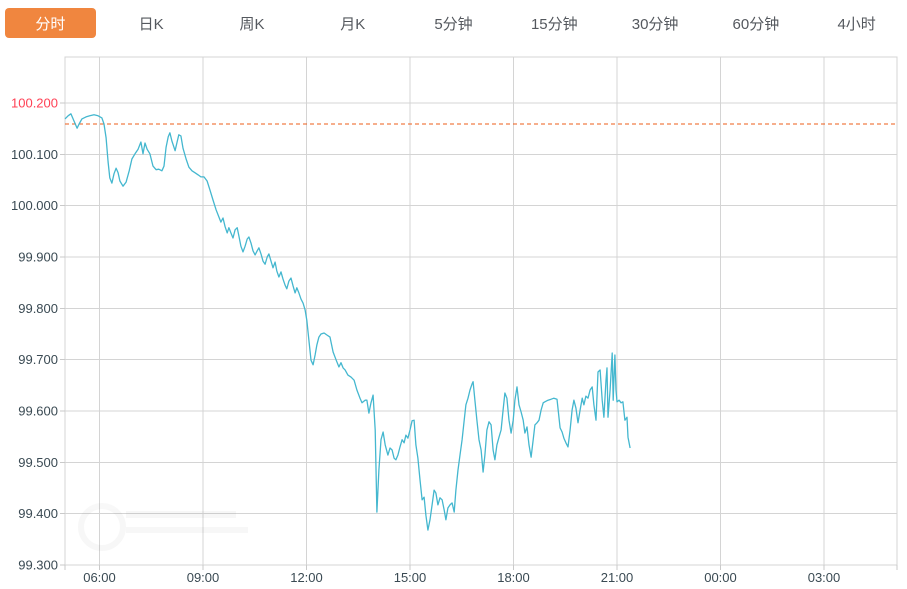 The height and width of the screenshot is (589, 907). What do you see at coordinates (99, 577) in the screenshot?
I see `x-axis-label: 06:00` at bounding box center [99, 577].